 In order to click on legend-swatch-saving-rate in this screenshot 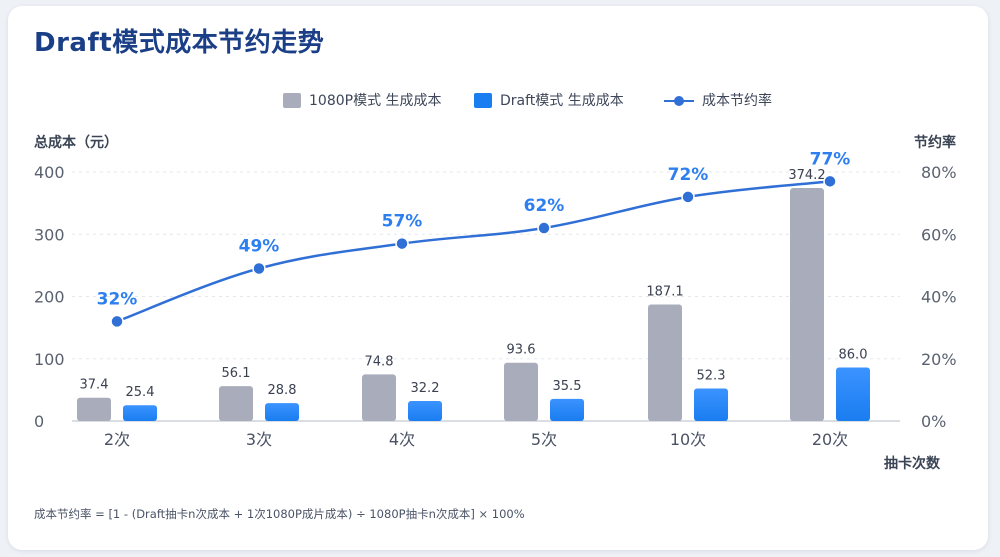, I will do `click(679, 100)`.